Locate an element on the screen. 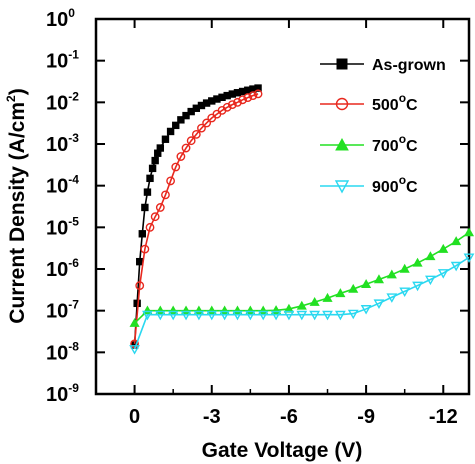  y-tick-exponent: -7 is located at coordinates (73, 305).